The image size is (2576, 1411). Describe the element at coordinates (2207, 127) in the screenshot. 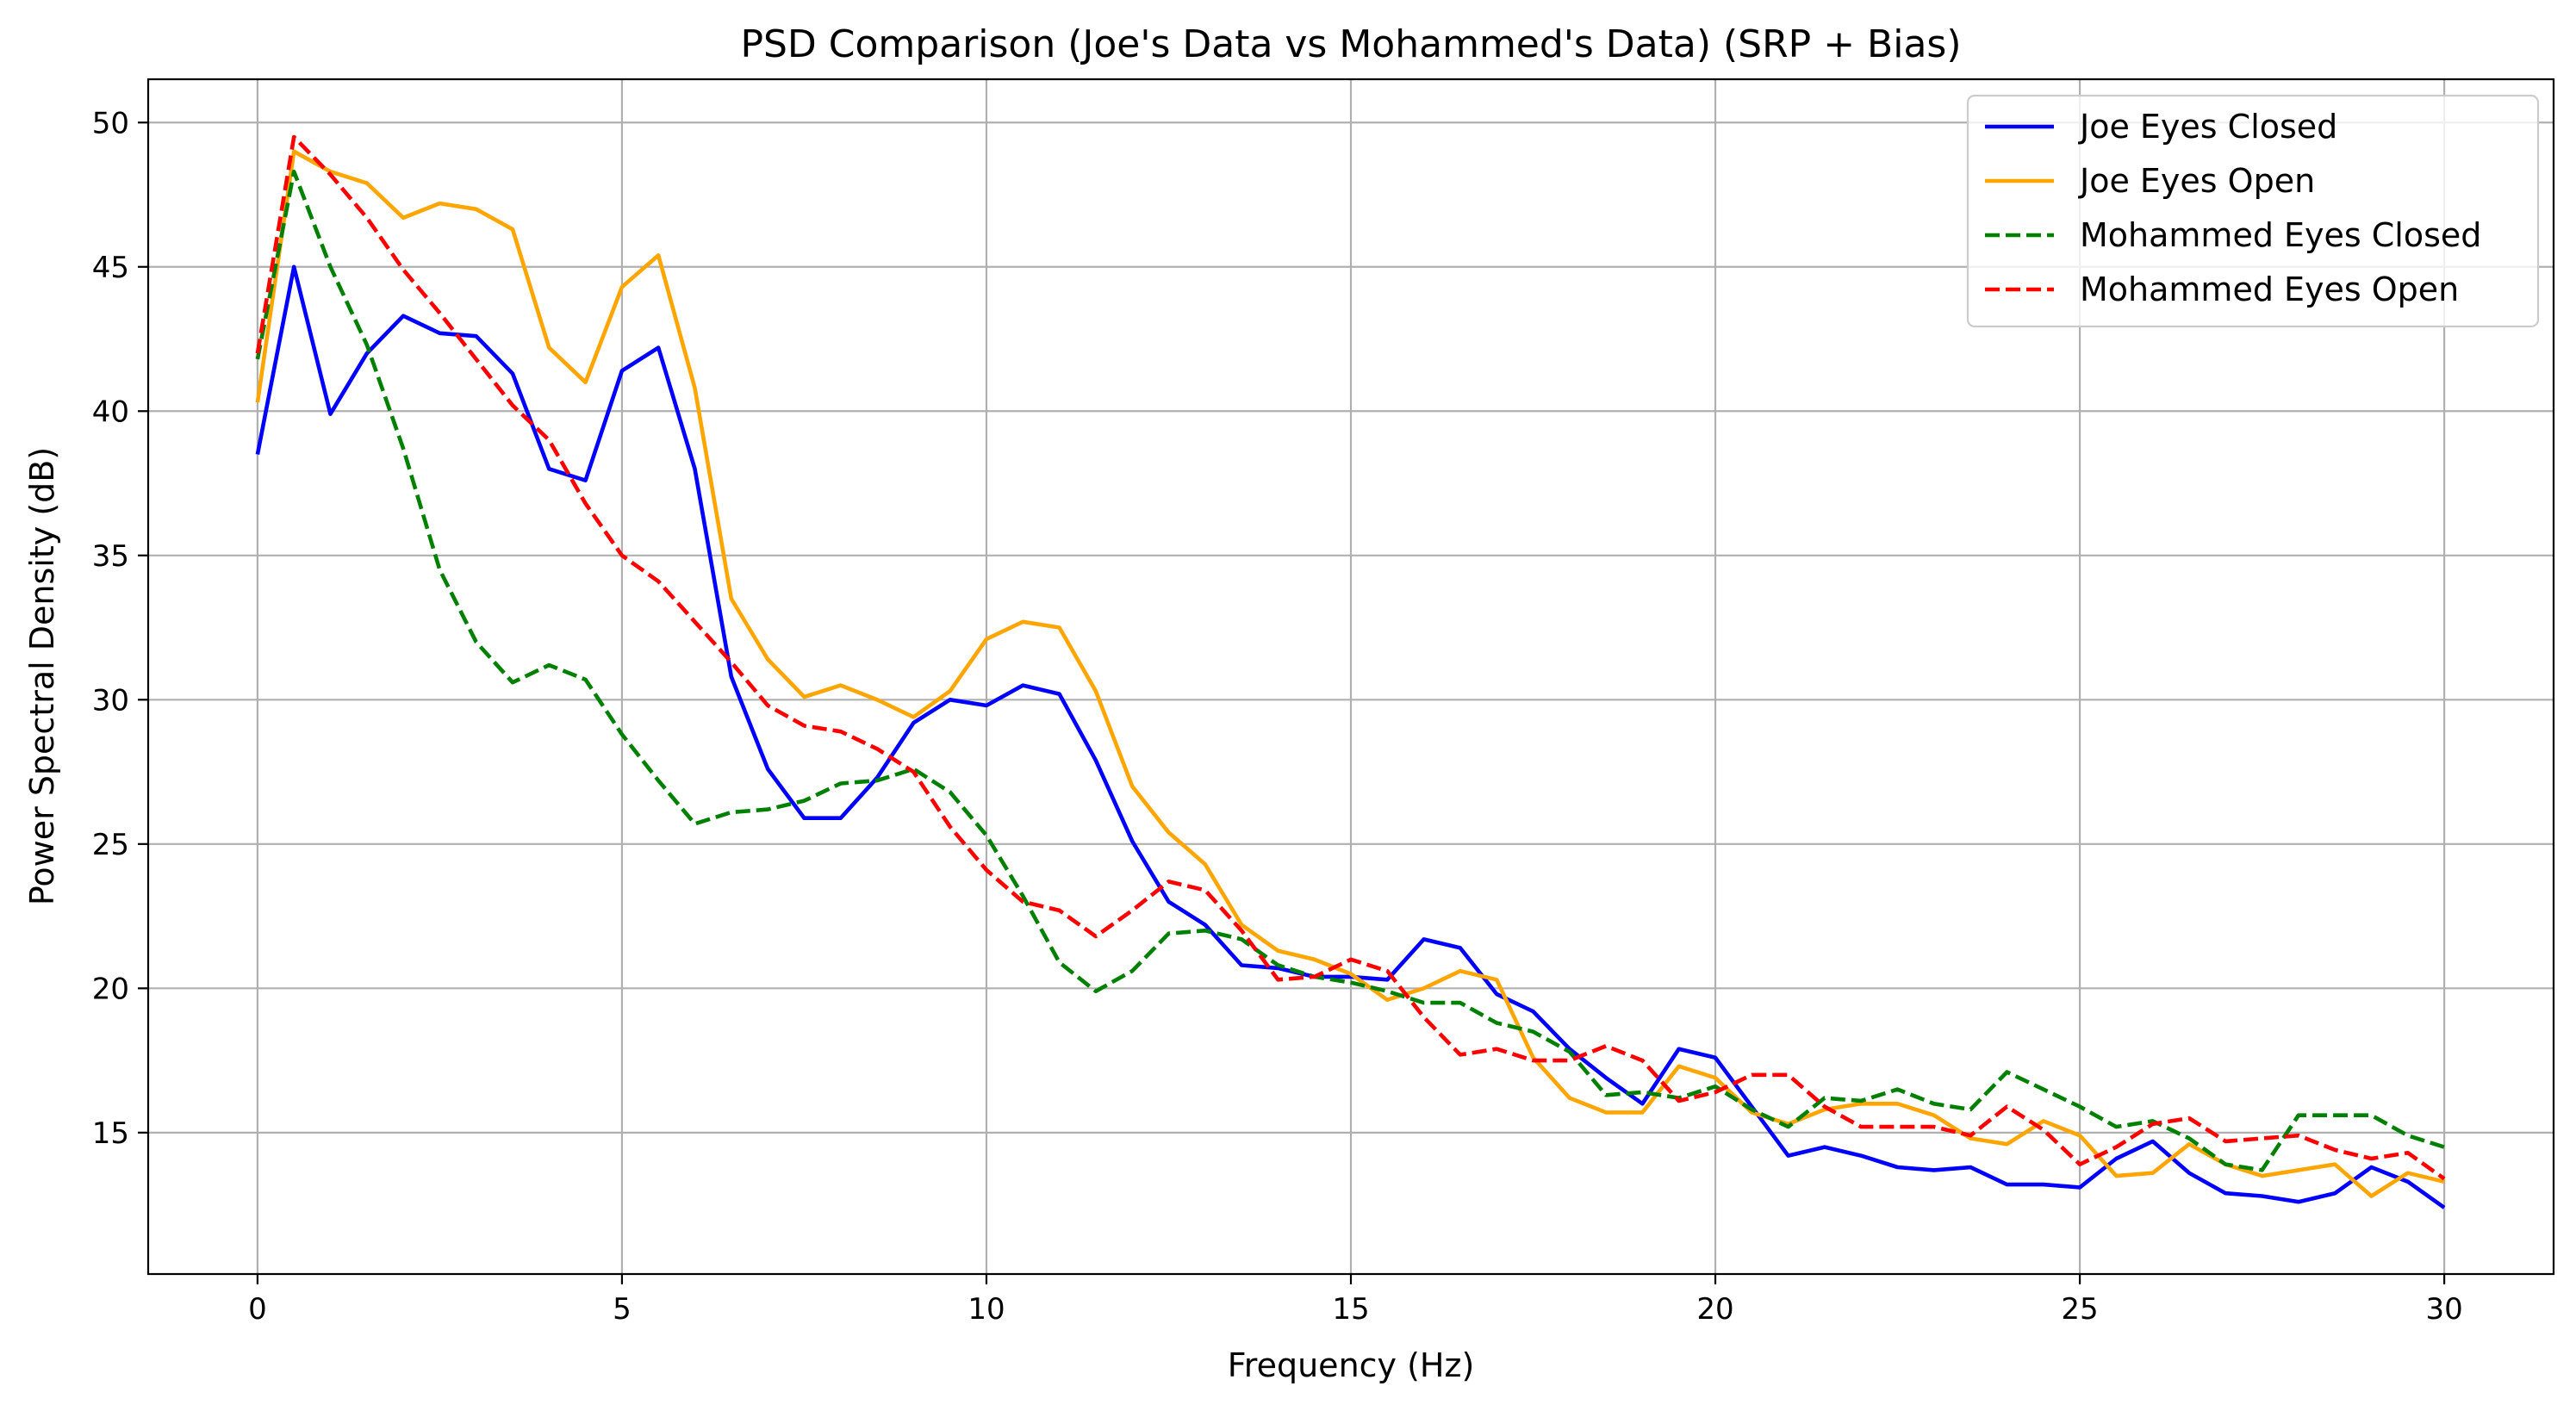

I see `legend-label: Joe Eyes Closed` at that location.